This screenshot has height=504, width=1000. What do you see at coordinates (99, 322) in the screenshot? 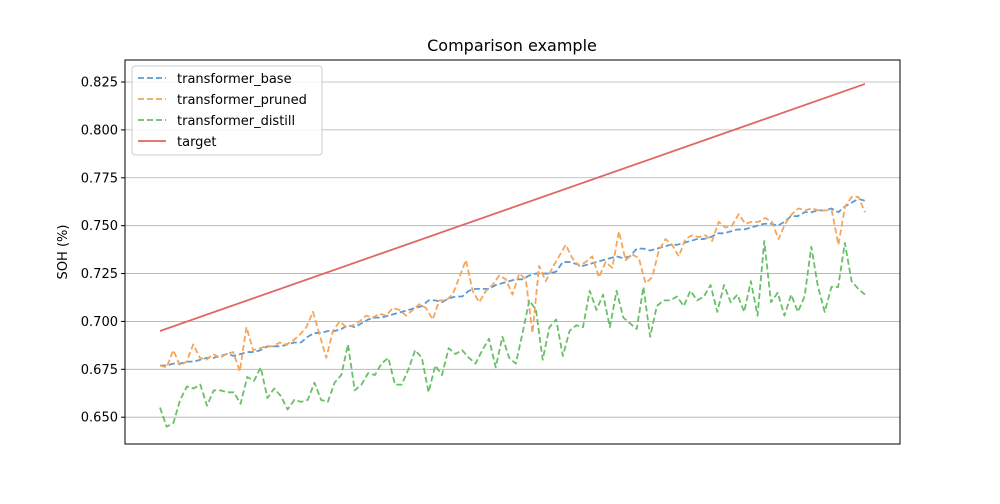
I see `y-tick-label: 0.700` at bounding box center [99, 322].